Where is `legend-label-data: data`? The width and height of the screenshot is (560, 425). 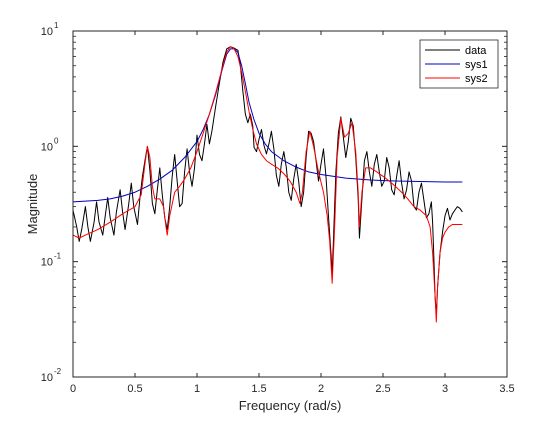 legend-label-data: data is located at coordinates (476, 51).